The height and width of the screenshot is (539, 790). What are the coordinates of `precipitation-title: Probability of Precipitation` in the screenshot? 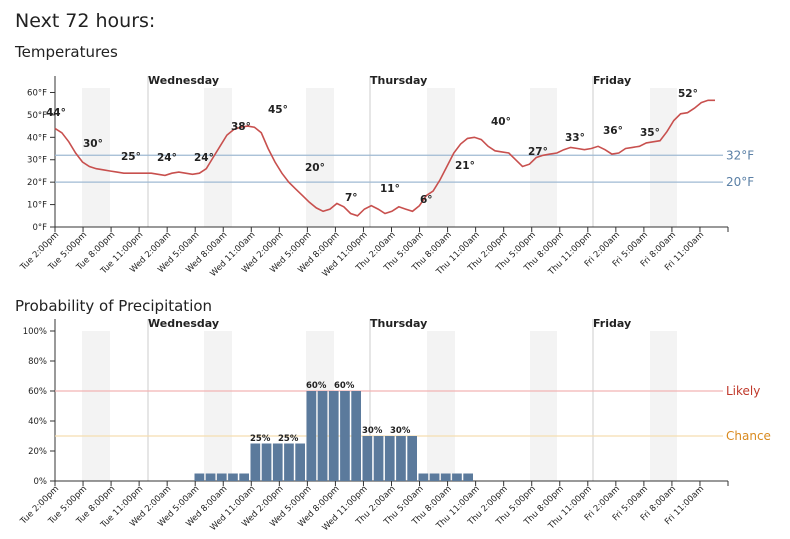 It's located at (114, 306).